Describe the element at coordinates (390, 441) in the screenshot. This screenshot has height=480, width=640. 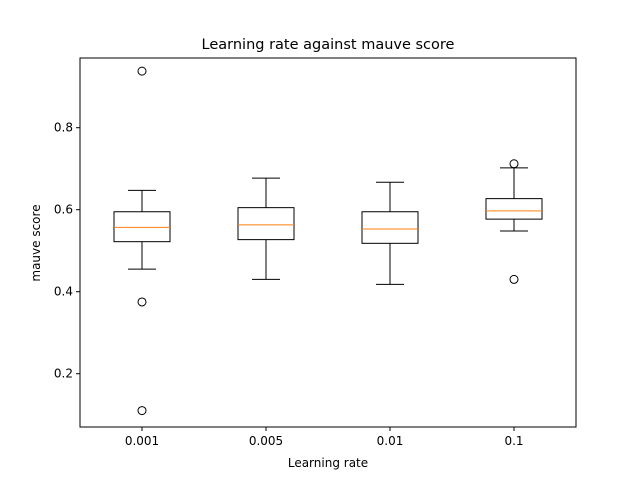
I see `x-tick-label: 0.01` at that location.